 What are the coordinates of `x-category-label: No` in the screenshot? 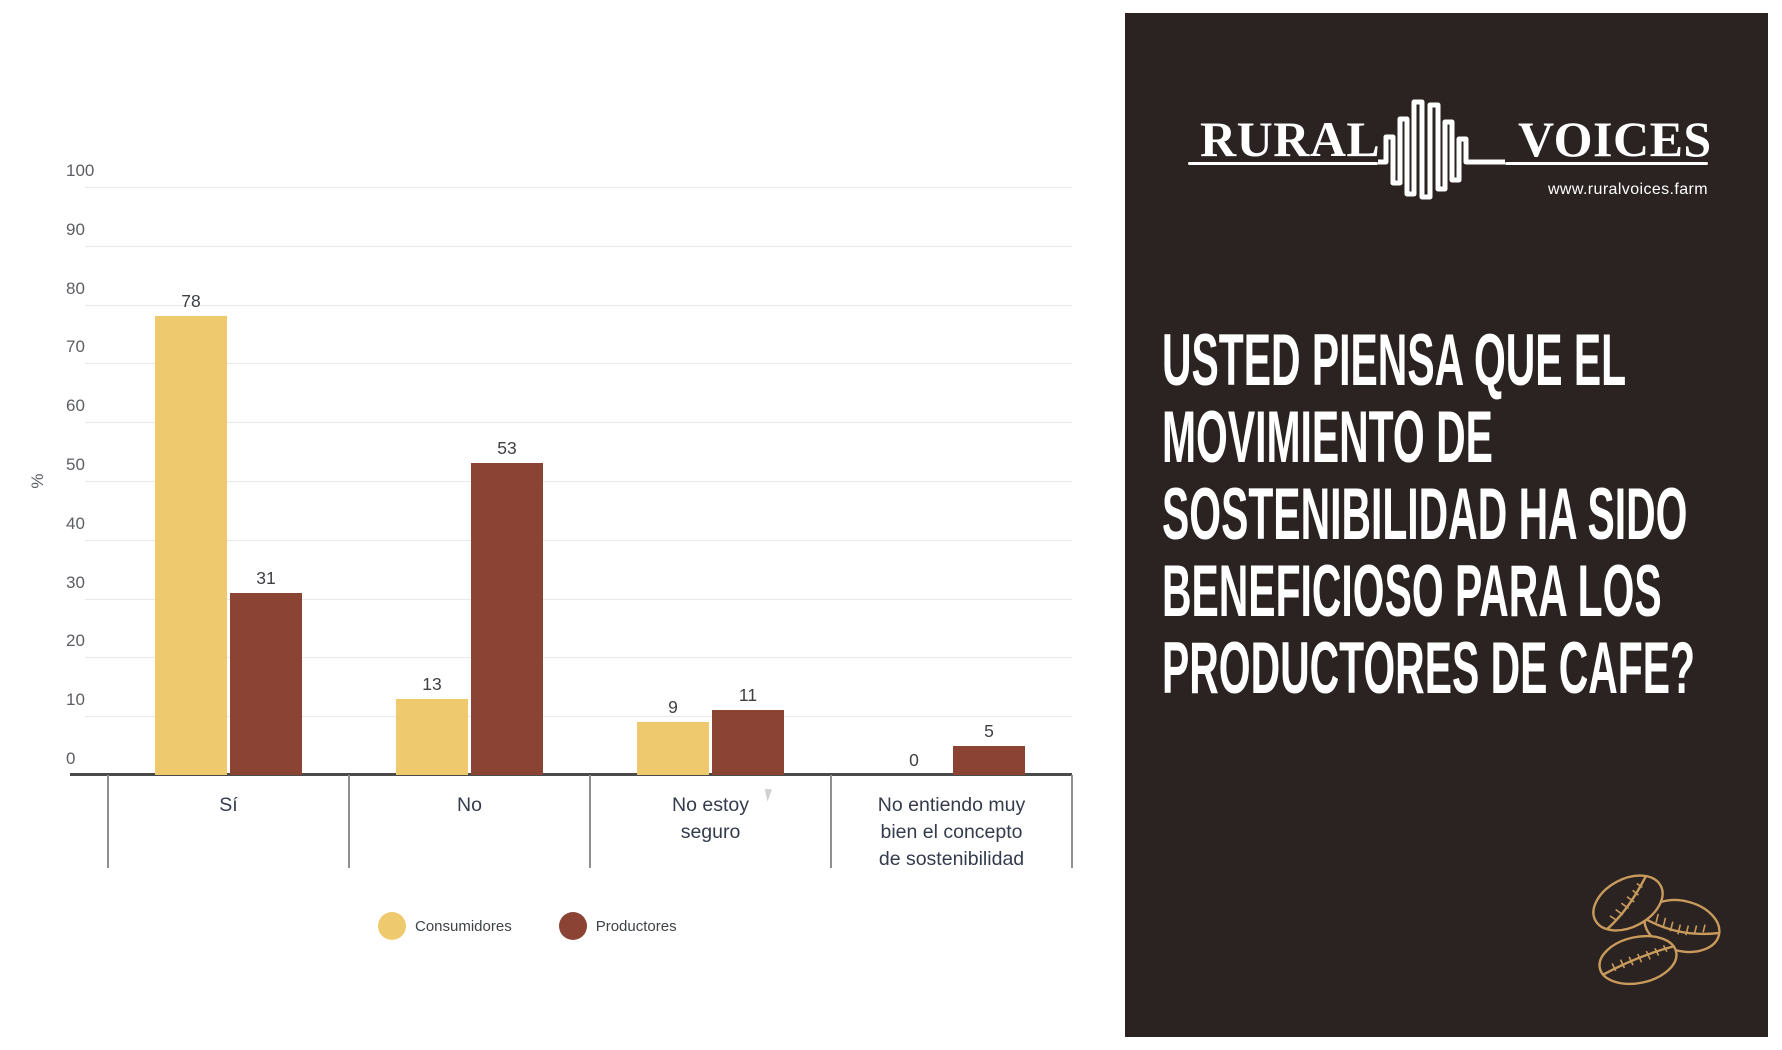 It's located at (470, 805).